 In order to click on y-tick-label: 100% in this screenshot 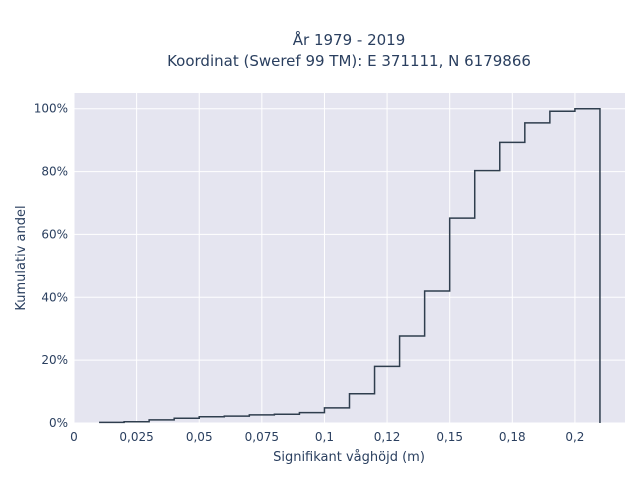, I will do `click(51, 109)`.